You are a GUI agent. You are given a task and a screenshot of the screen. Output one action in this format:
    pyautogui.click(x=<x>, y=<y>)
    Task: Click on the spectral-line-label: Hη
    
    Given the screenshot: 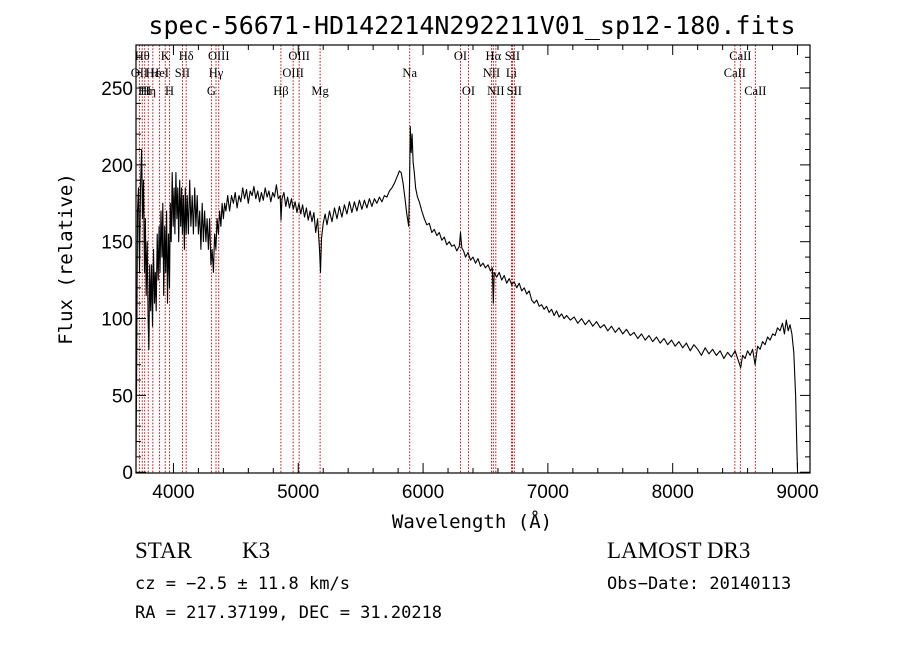 What is the action you would take?
    pyautogui.click(x=148, y=91)
    